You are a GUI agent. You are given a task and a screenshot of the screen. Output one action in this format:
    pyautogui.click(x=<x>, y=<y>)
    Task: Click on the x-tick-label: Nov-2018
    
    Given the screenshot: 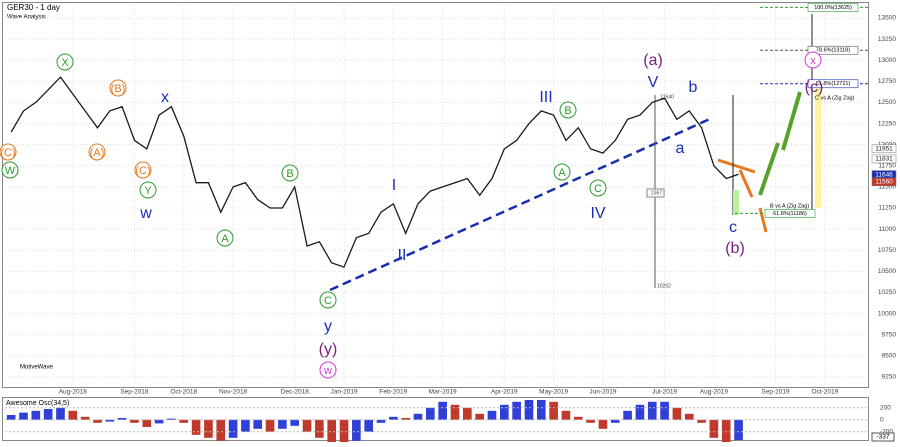 What is the action you would take?
    pyautogui.click(x=233, y=392)
    